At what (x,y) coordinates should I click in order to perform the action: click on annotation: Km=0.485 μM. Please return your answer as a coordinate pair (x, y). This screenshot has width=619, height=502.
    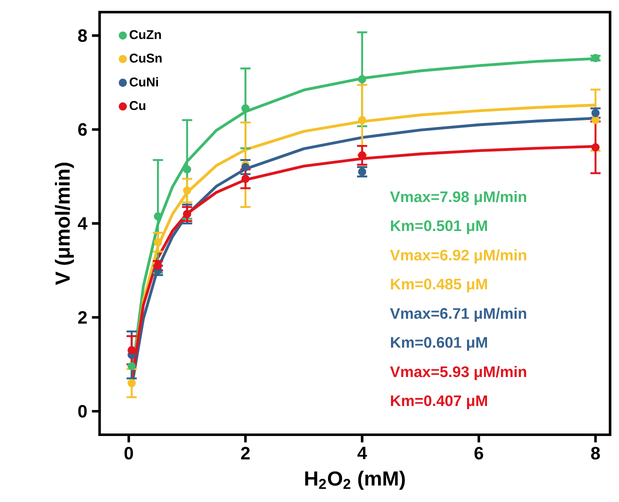
    Looking at the image, I should click on (438, 285).